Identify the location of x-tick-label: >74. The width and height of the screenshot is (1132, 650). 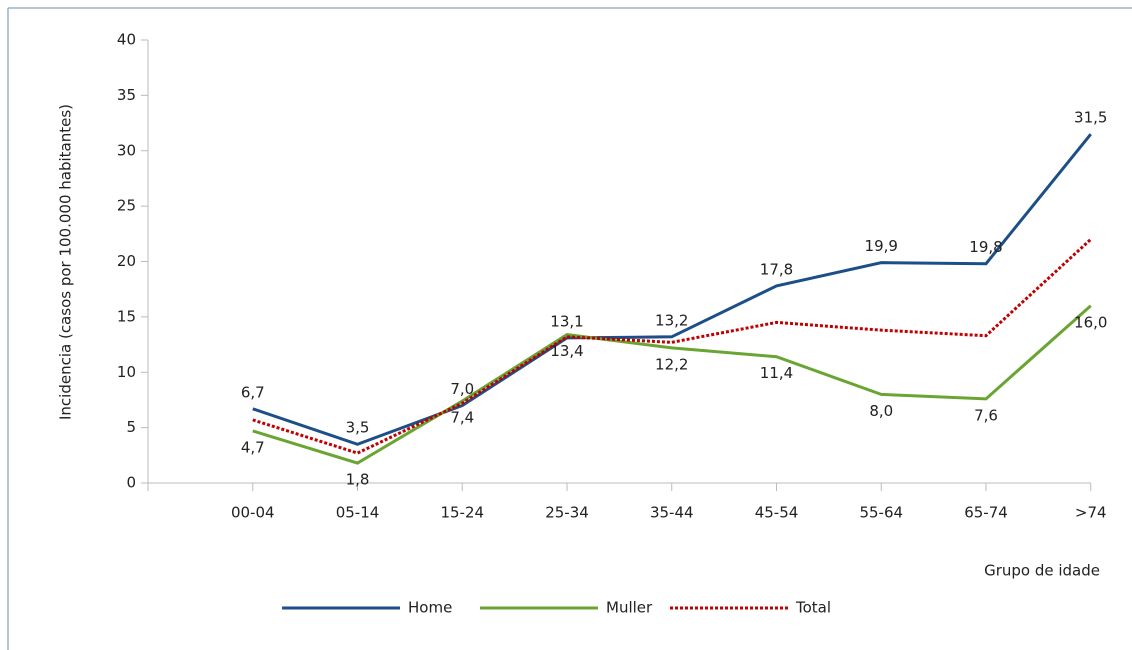
(1091, 513).